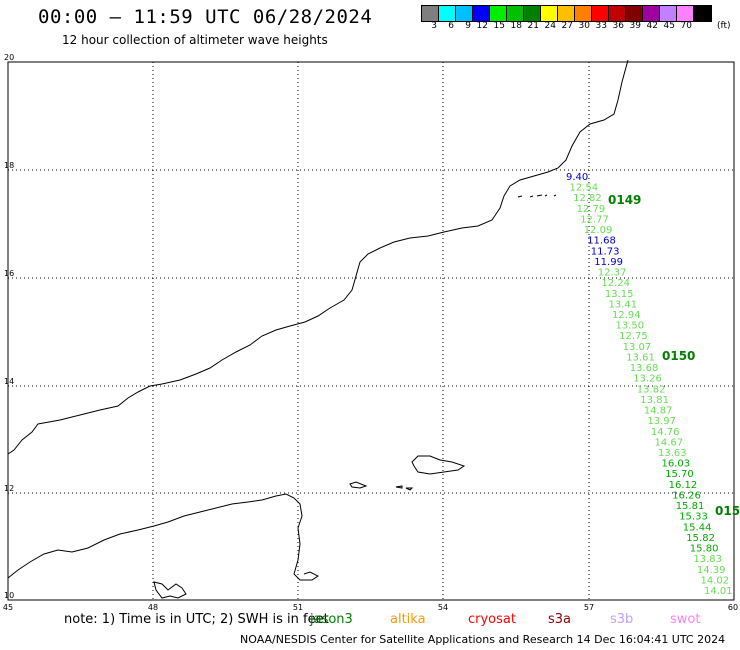 This screenshot has height=650, width=740. Describe the element at coordinates (678, 356) in the screenshot. I see `pass-id-label: 0150` at that location.